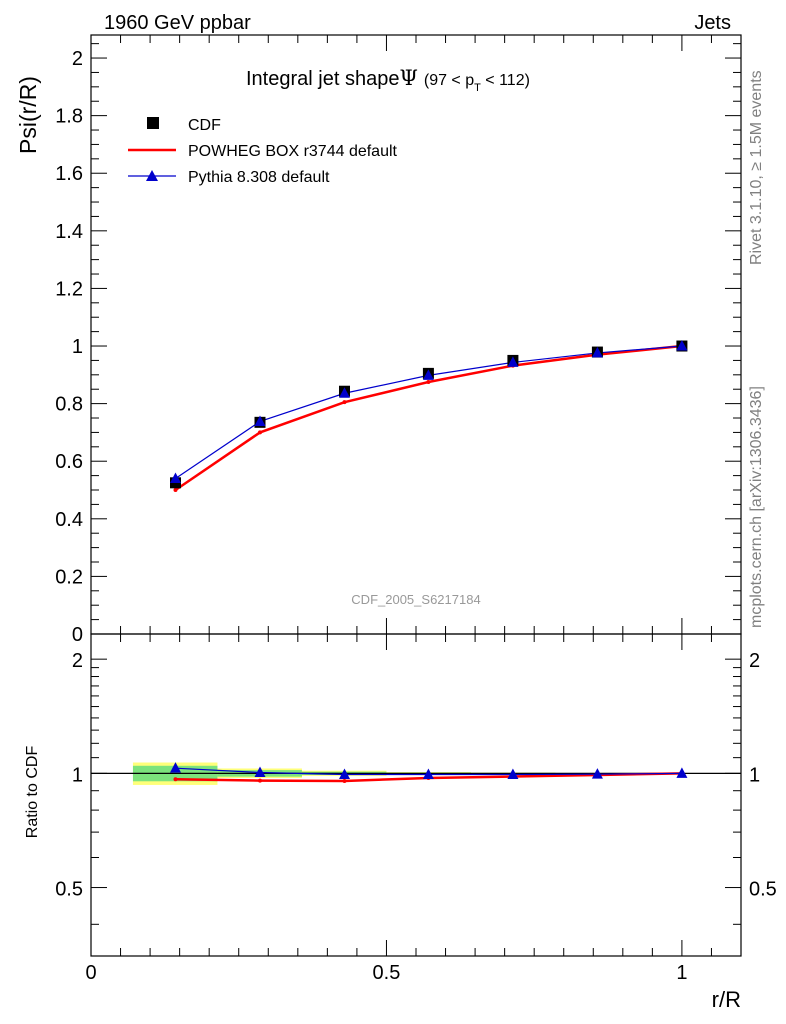 This screenshot has width=786, height=1024. What do you see at coordinates (388, 80) in the screenshot?
I see `chart-title: Integral jet shapeΨ (97 < pT < 112)` at bounding box center [388, 80].